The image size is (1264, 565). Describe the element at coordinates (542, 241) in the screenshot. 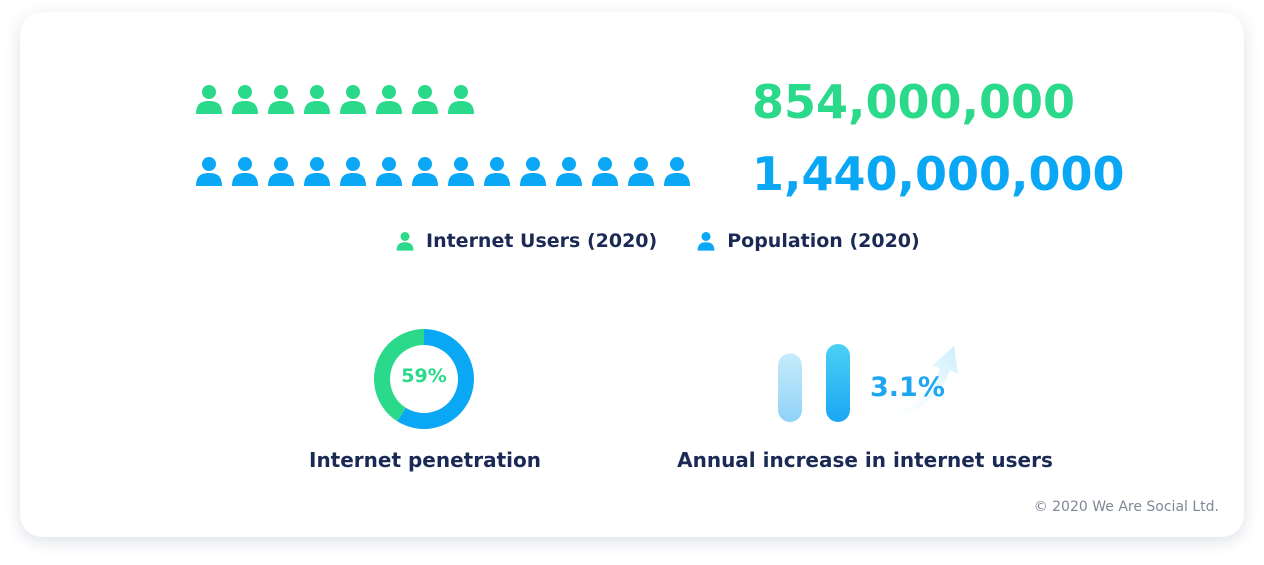

I see `legend-label-users: Internet Users (2020)` at that location.